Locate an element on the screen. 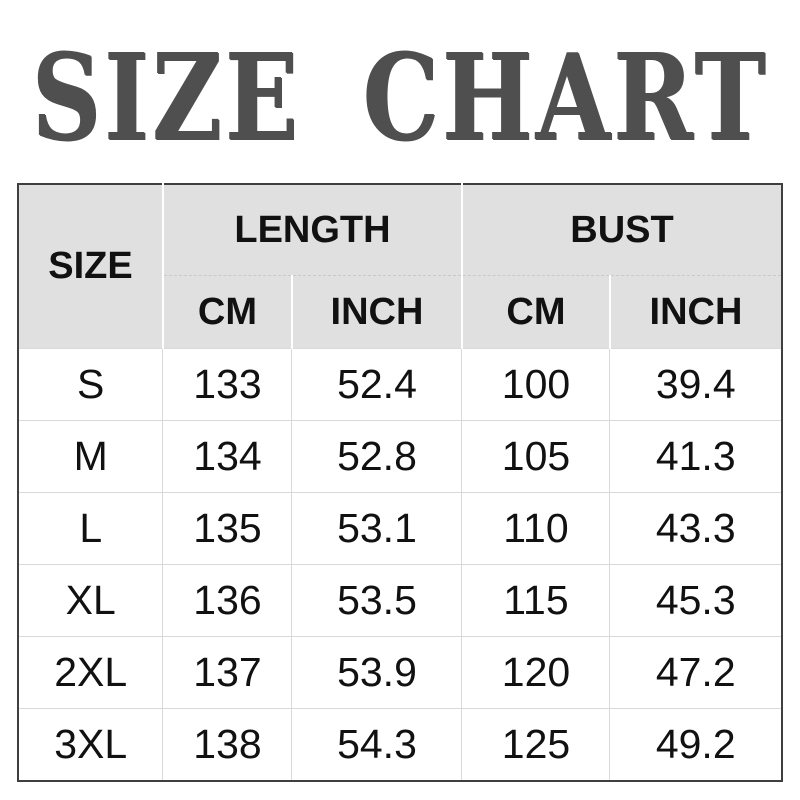 The image size is (800, 800). size-cell: S is located at coordinates (90, 384).